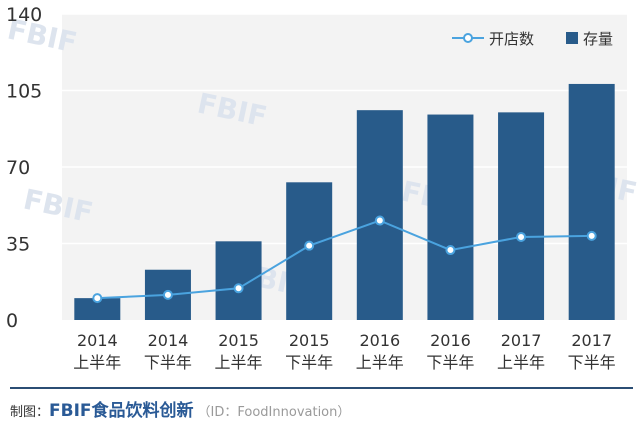 This screenshot has width=641, height=427. What do you see at coordinates (121, 411) in the screenshot?
I see `brand-name: FBIF食品饮料创新` at bounding box center [121, 411].